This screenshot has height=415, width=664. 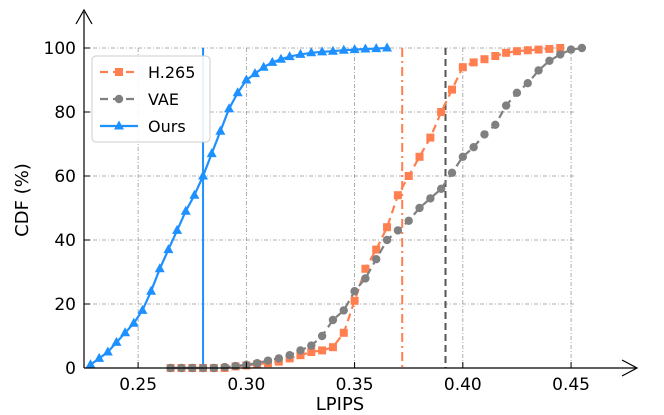 What do you see at coordinates (571, 385) in the screenshot?
I see `x-tick-label: 0.45` at bounding box center [571, 385].